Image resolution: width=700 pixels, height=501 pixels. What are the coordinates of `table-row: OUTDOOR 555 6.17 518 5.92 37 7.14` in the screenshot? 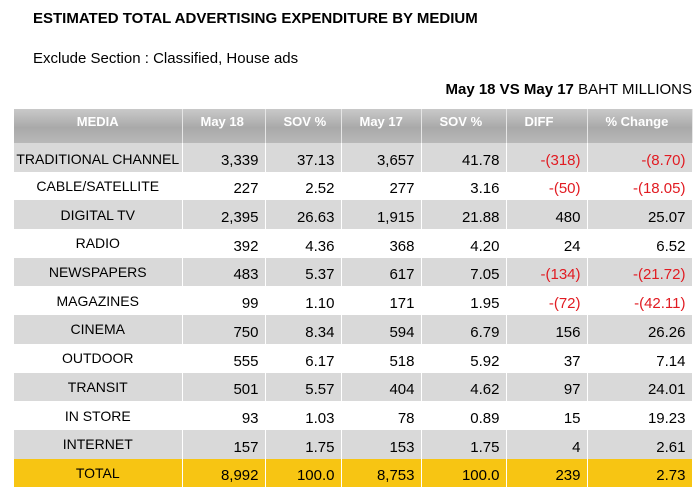 It's located at (353, 358).